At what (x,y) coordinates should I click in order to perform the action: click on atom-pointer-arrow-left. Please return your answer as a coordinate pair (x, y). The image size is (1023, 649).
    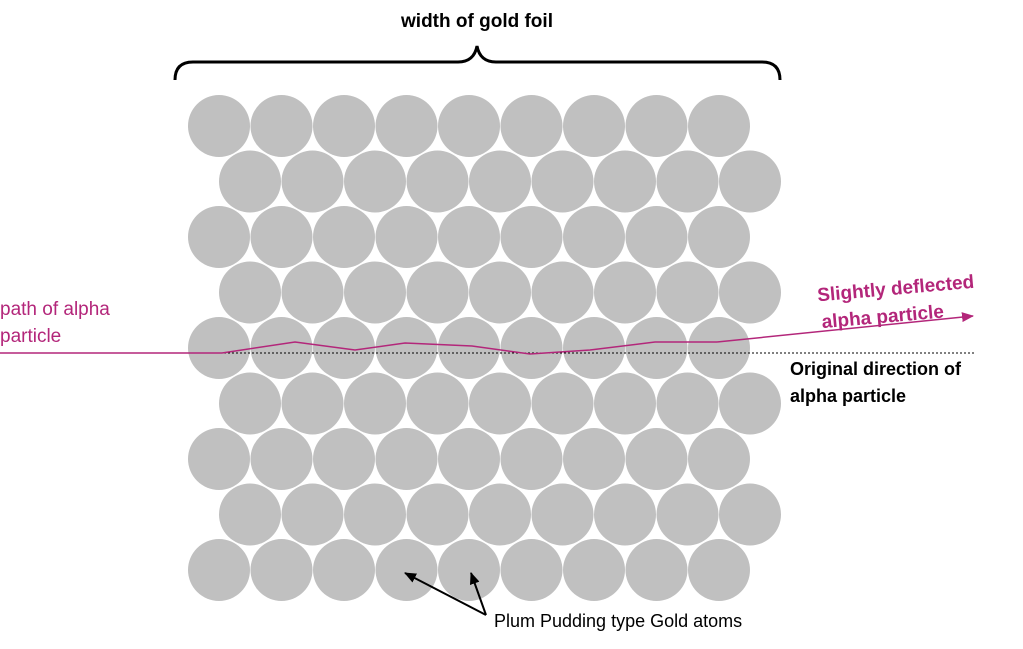
    Looking at the image, I should click on (445, 594).